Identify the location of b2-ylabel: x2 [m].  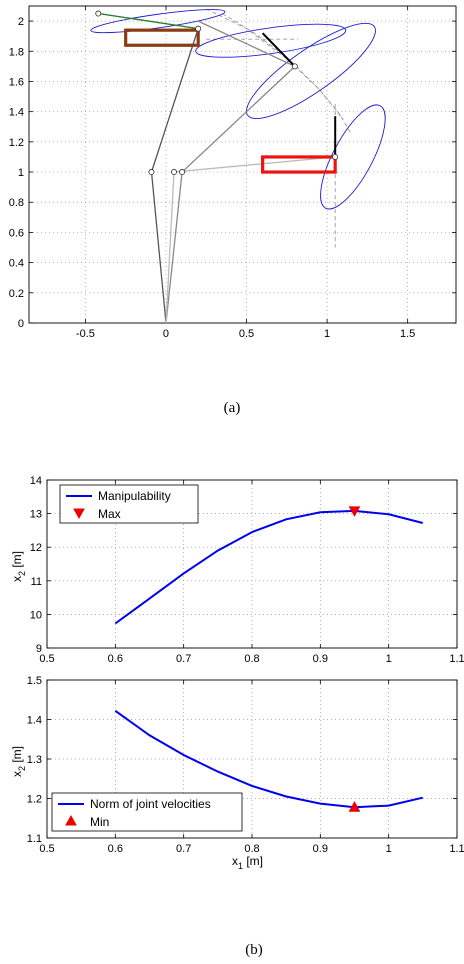
(18, 761).